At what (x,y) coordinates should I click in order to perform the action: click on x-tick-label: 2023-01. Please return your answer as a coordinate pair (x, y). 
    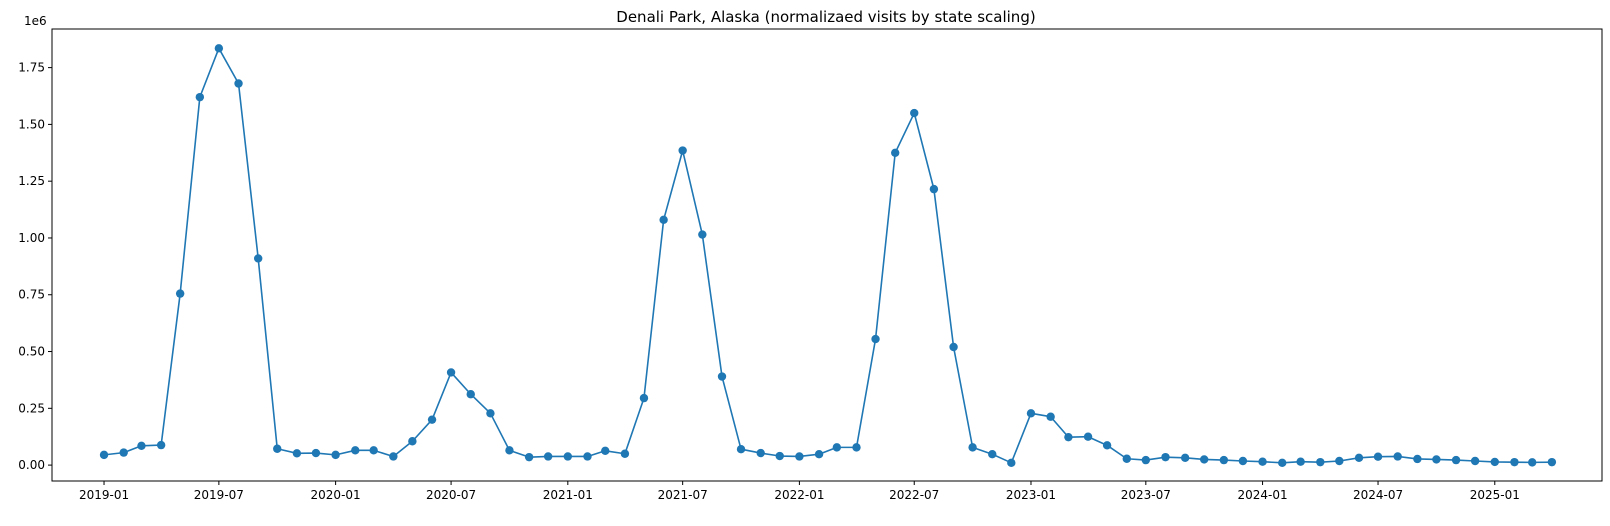
    Looking at the image, I should click on (1031, 495).